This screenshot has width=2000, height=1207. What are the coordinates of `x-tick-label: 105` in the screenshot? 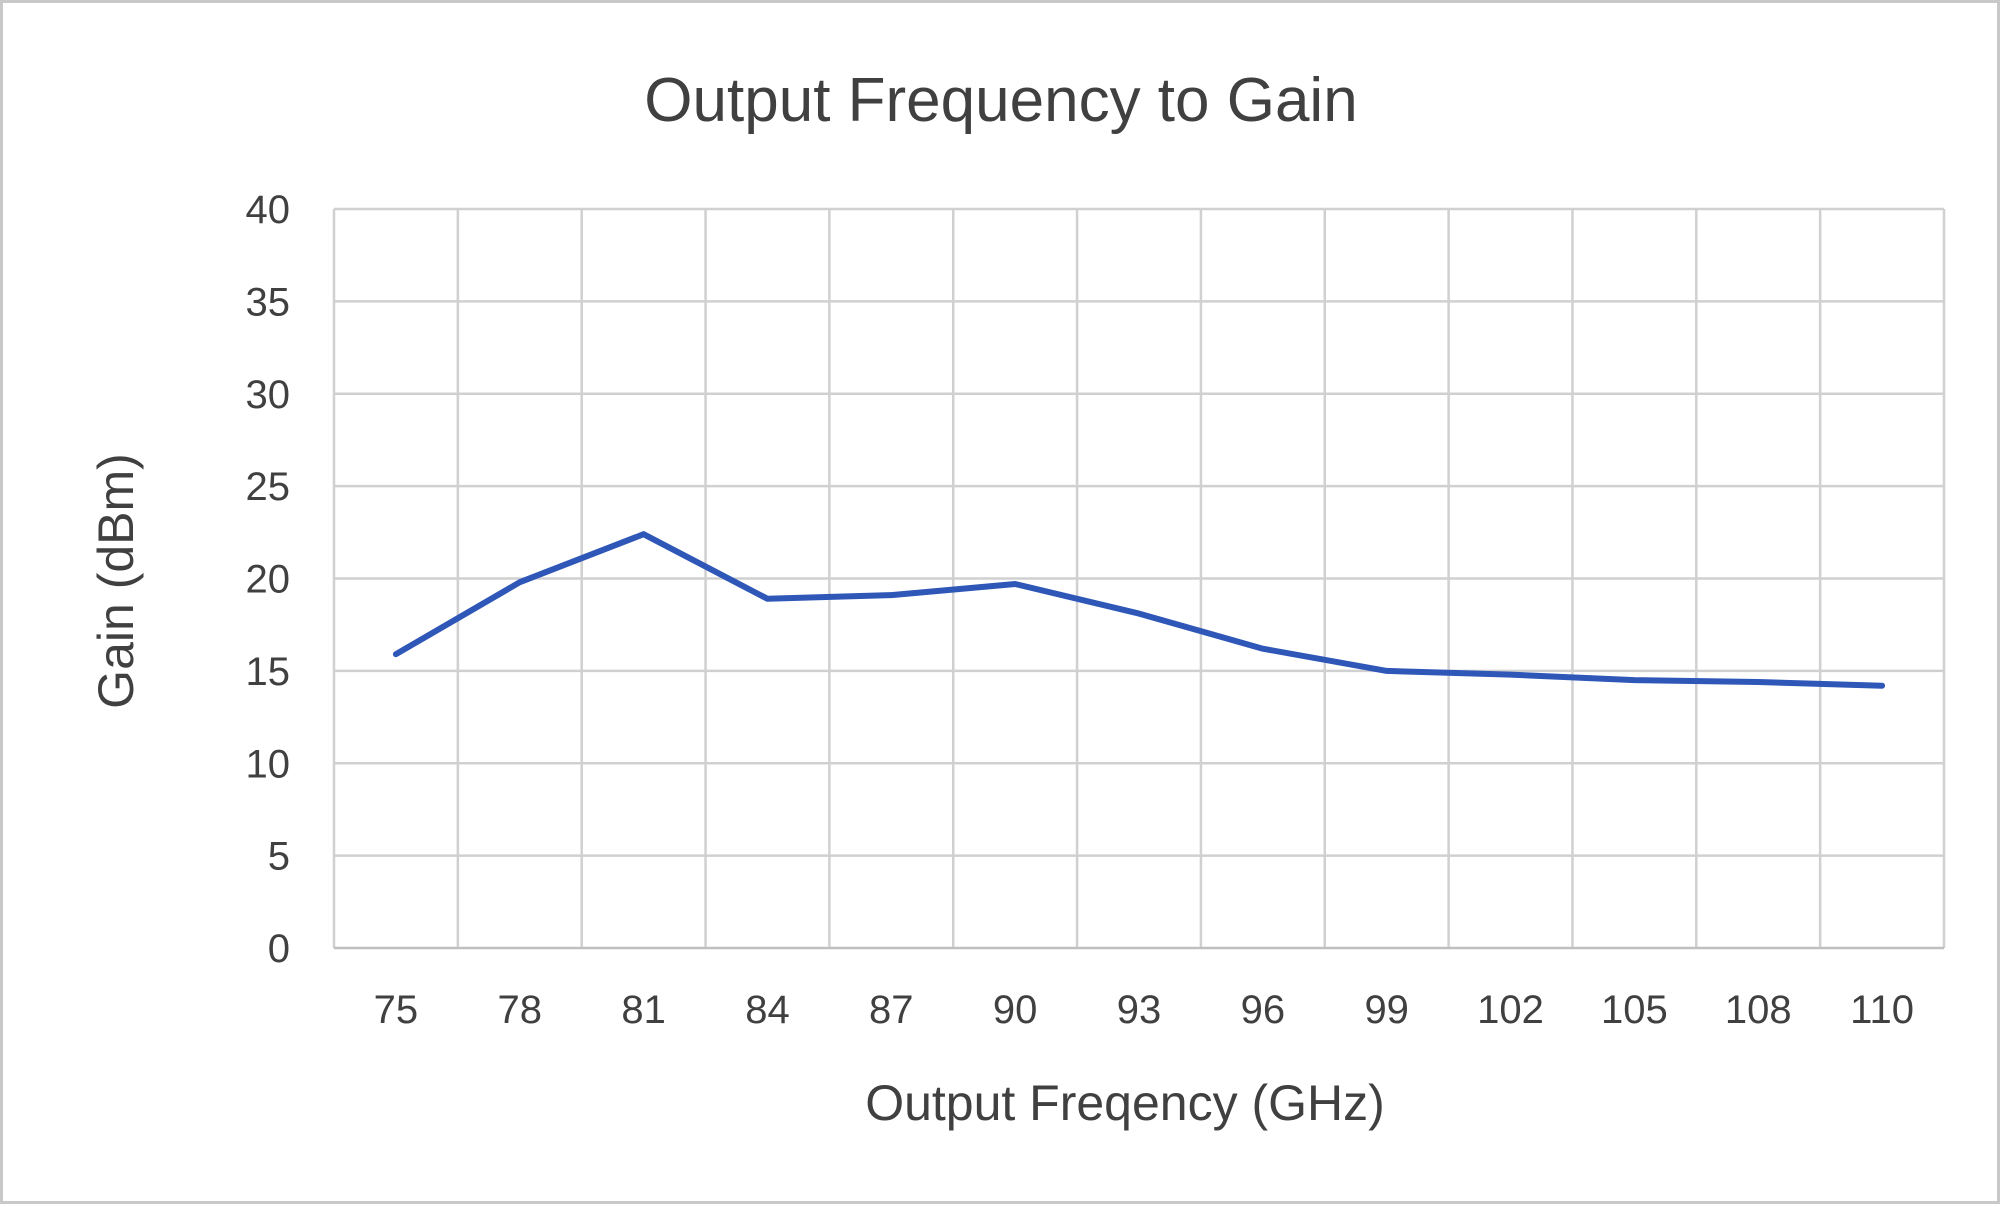 It's located at (1634, 1010).